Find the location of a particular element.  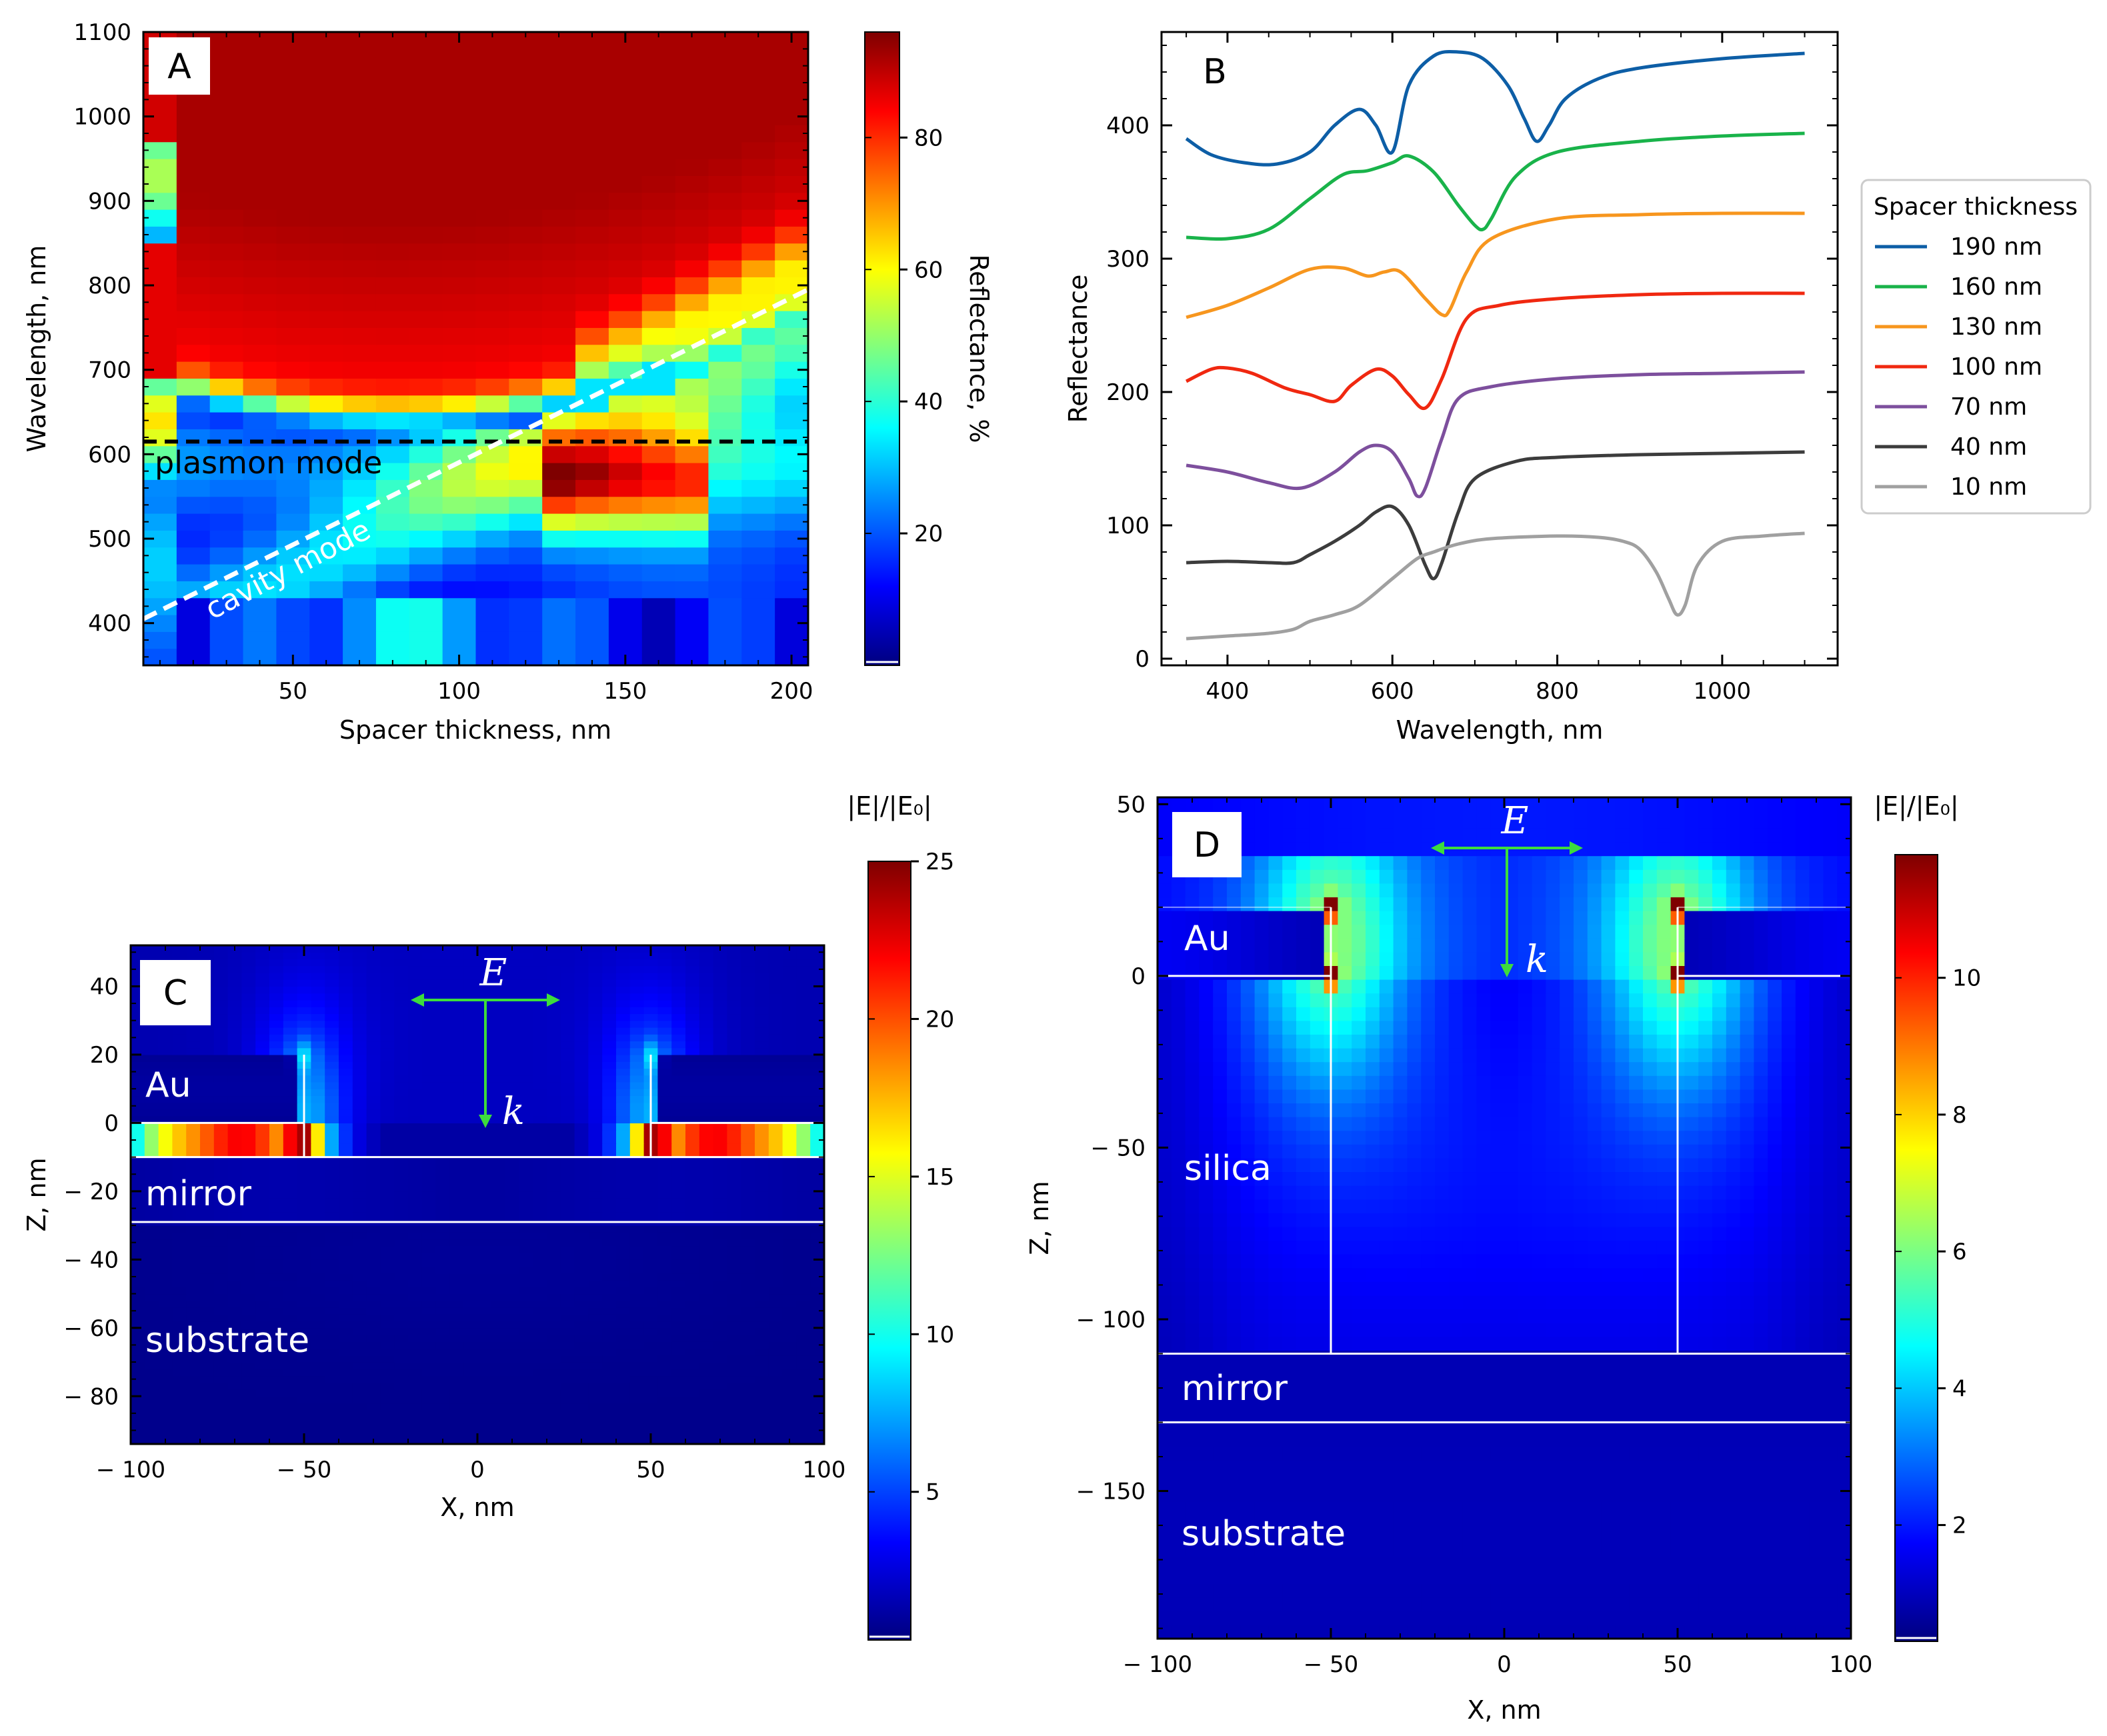

panel-a-ytick-label: 900 is located at coordinates (109, 201).